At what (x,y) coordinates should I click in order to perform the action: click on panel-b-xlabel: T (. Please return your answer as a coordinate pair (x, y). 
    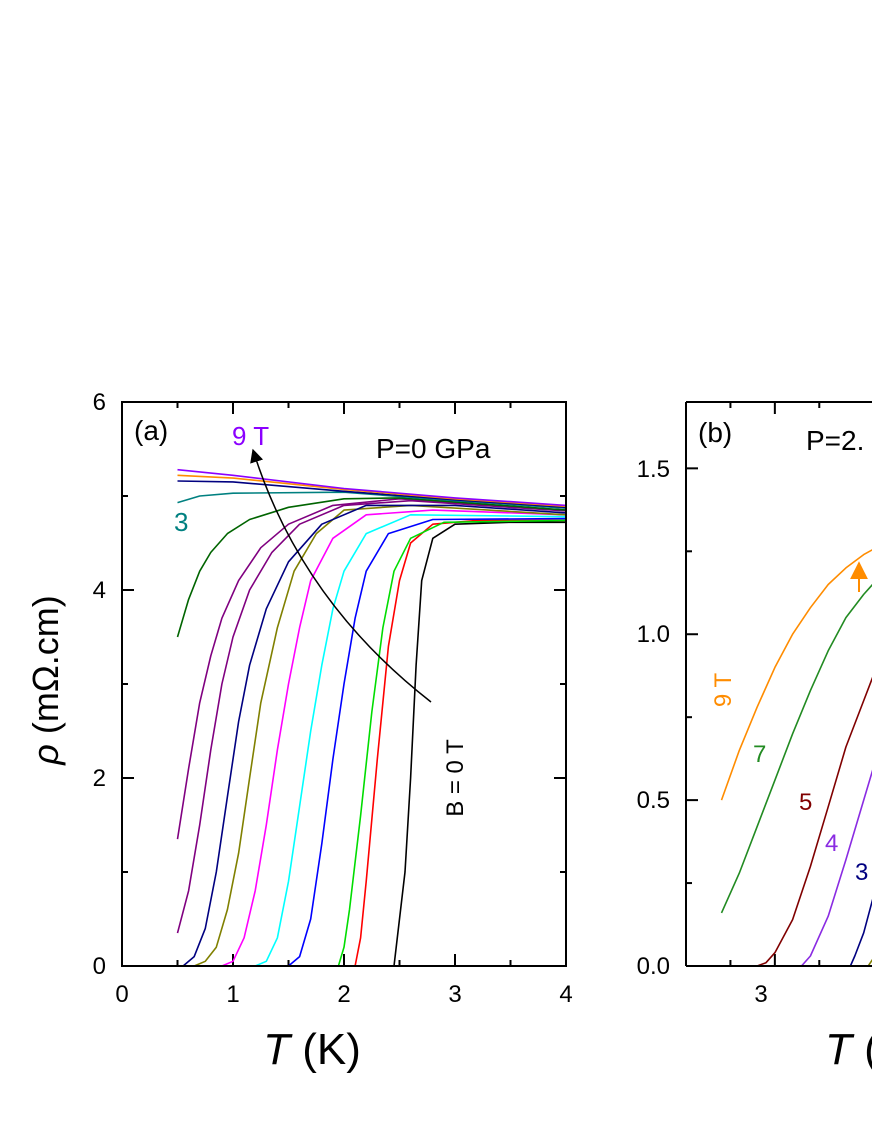
    Looking at the image, I should click on (848, 1049).